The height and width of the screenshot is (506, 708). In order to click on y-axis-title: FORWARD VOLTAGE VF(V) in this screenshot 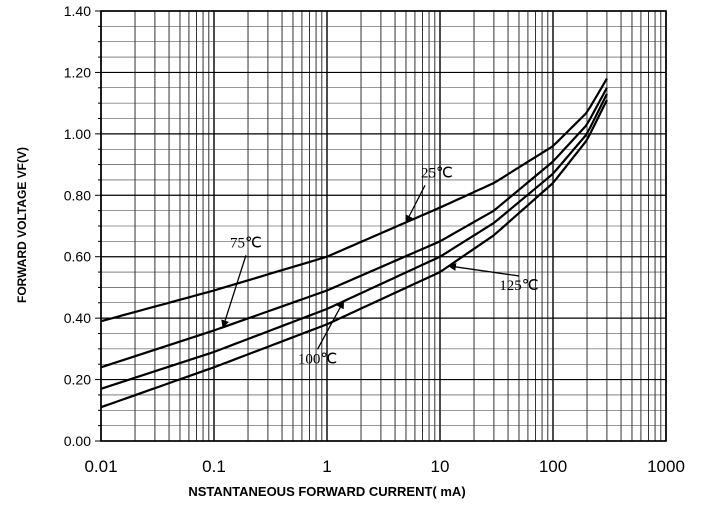, I will do `click(22, 225)`.